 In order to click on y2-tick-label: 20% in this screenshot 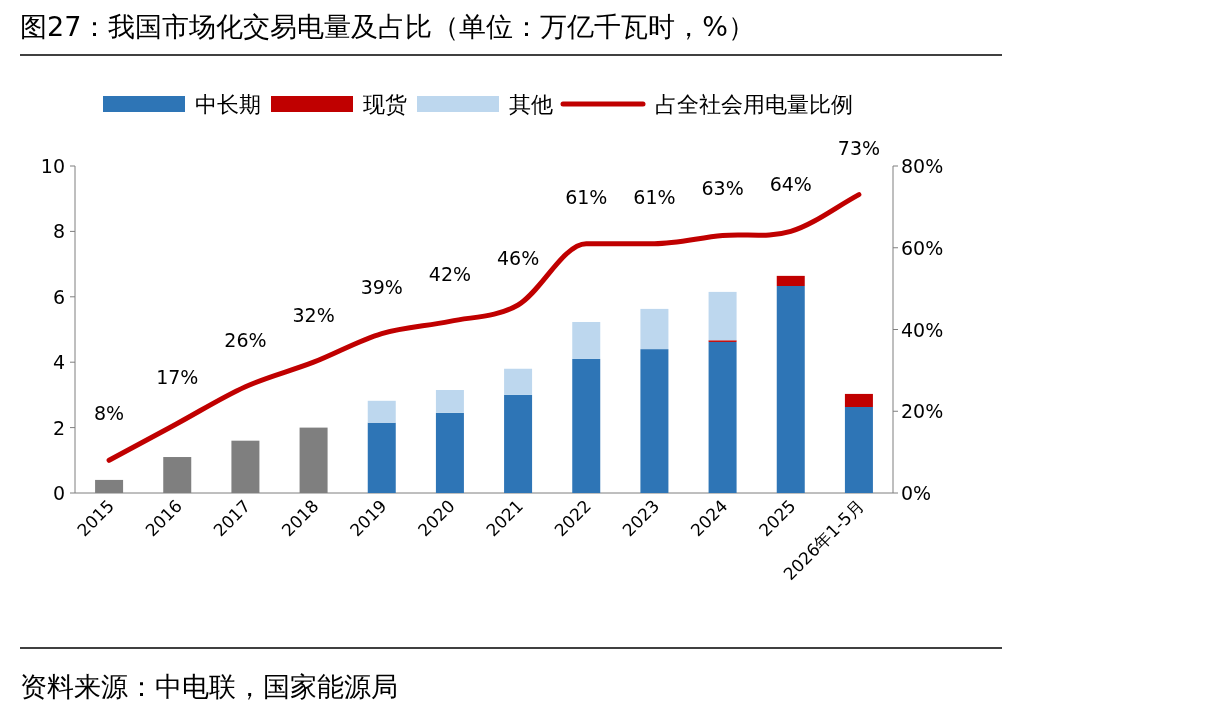, I will do `click(922, 411)`.